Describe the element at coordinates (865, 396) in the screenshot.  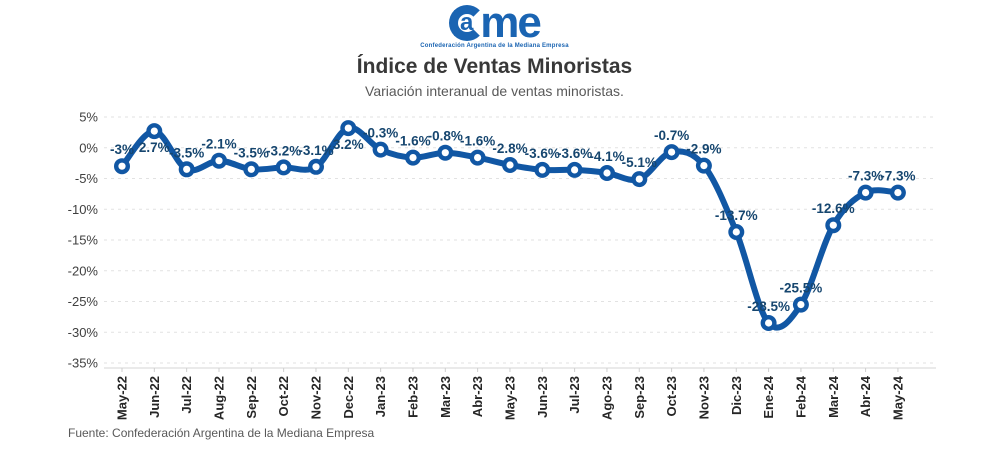
I see `x-axis-tick-label: Abr-24` at that location.